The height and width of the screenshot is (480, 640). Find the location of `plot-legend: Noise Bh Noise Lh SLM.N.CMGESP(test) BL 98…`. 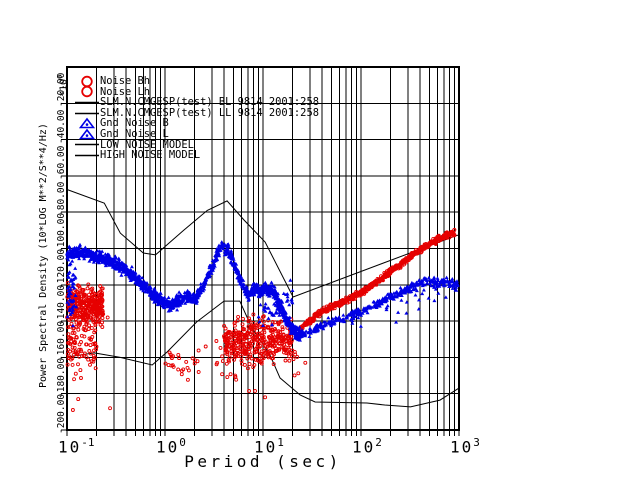

plot-legend: Noise Bh Noise Lh SLM.N.CMGESP(test) BL 98… is located at coordinates (194, 118).